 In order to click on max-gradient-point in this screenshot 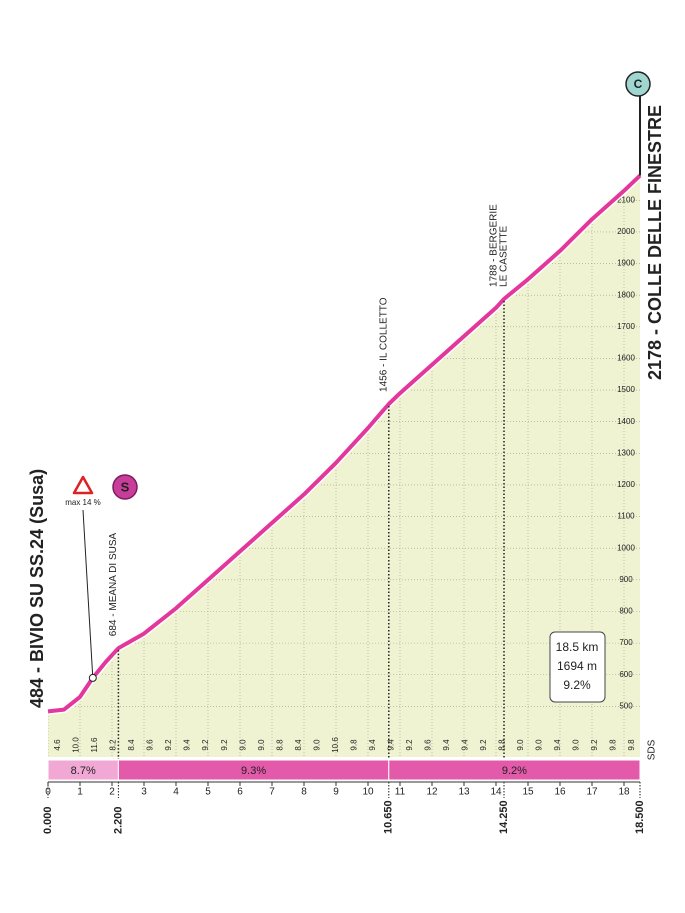, I will do `click(92, 677)`.